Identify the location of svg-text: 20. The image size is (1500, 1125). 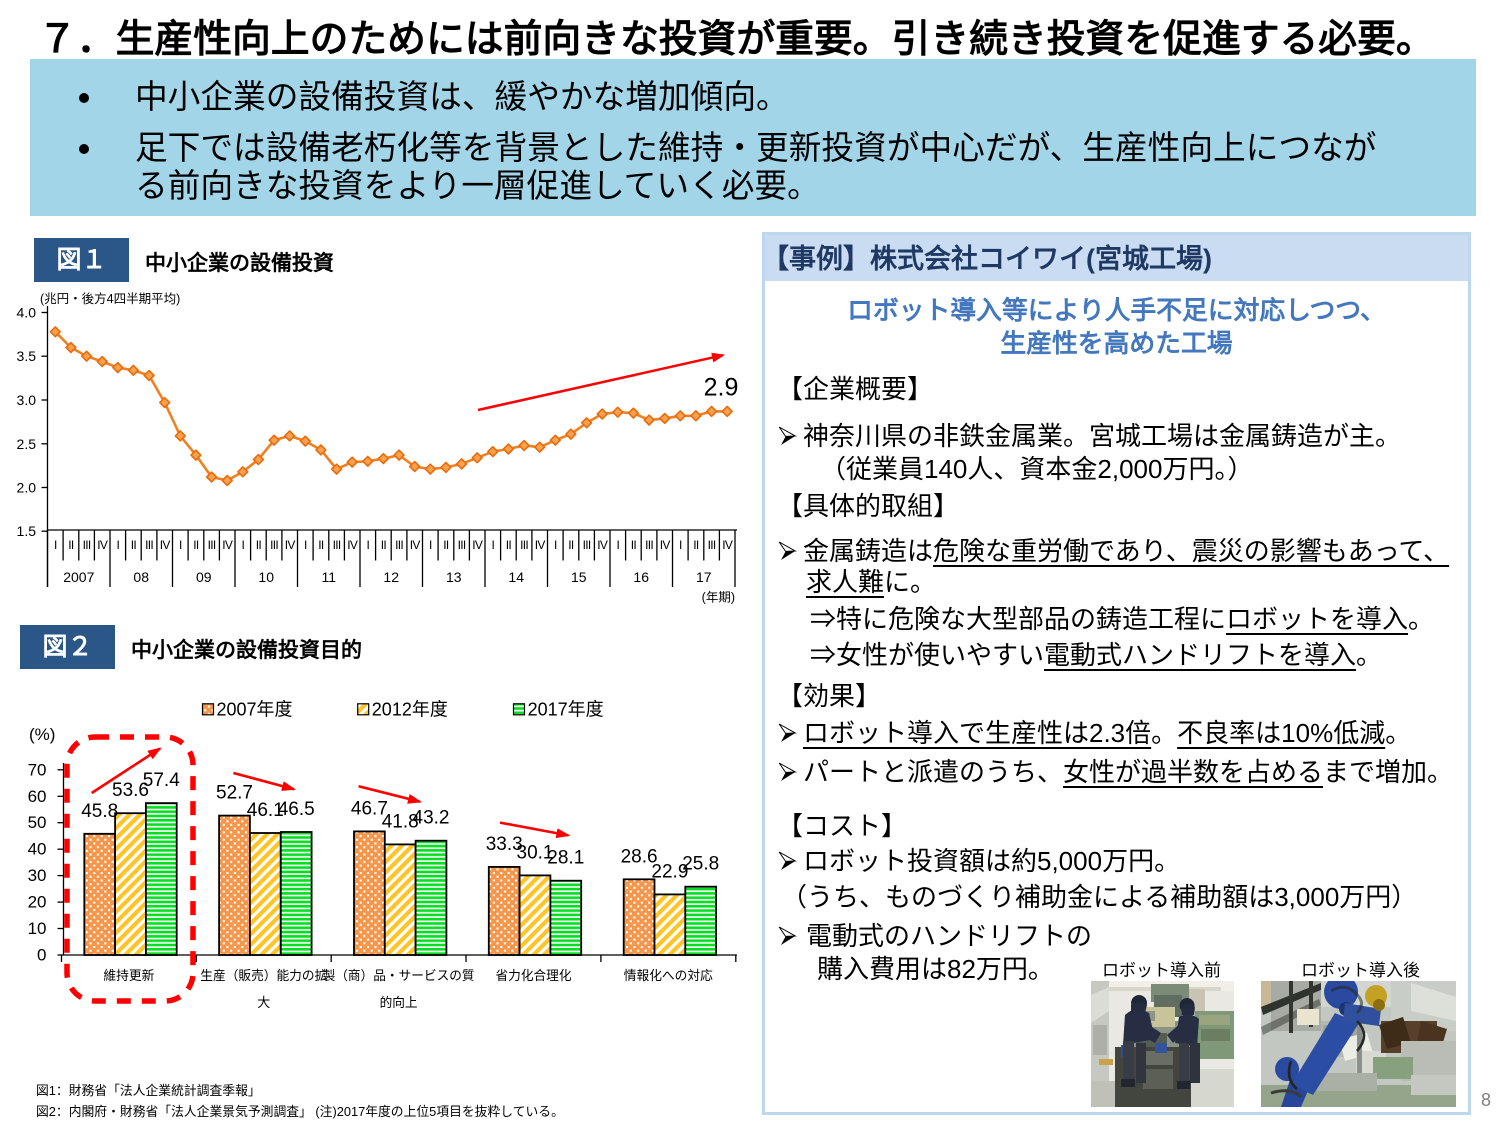
(37, 902).